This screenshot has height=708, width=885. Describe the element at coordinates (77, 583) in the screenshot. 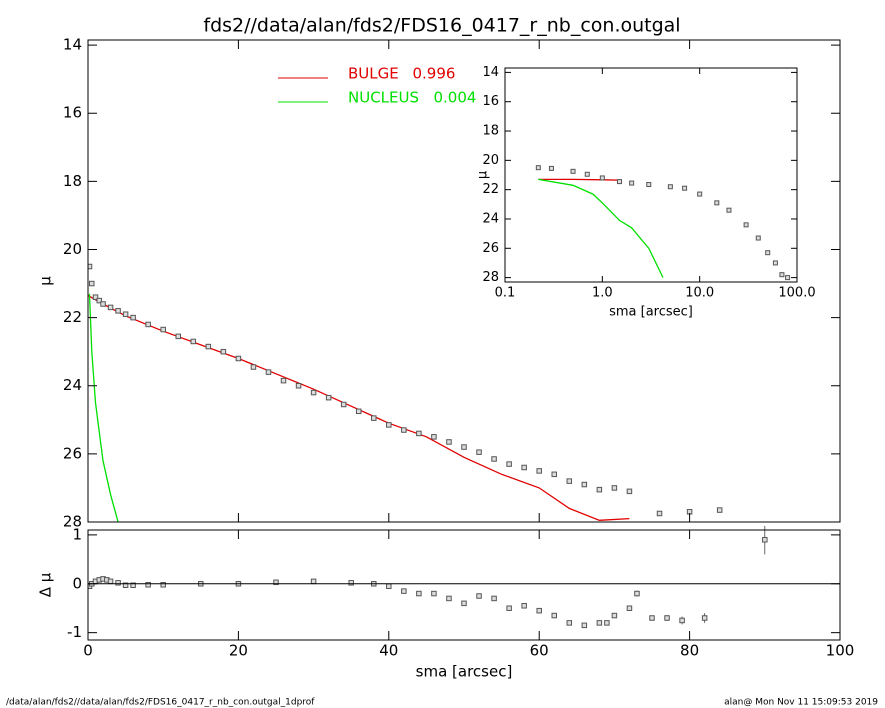

I see `y-tick-label: 0` at that location.